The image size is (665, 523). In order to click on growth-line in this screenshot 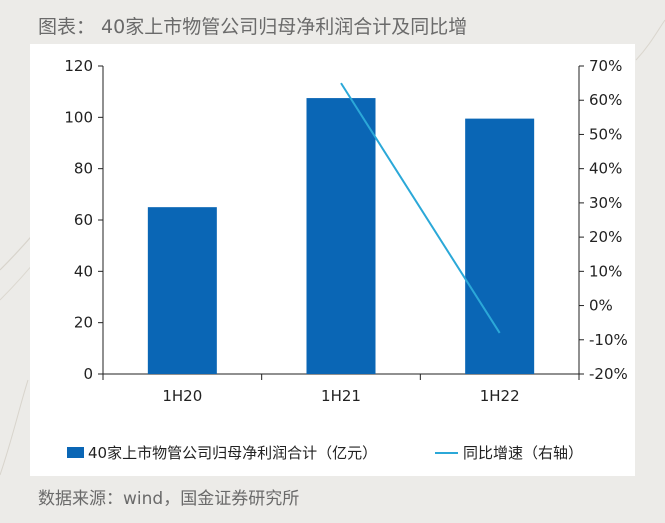, I will do `click(420, 208)`.